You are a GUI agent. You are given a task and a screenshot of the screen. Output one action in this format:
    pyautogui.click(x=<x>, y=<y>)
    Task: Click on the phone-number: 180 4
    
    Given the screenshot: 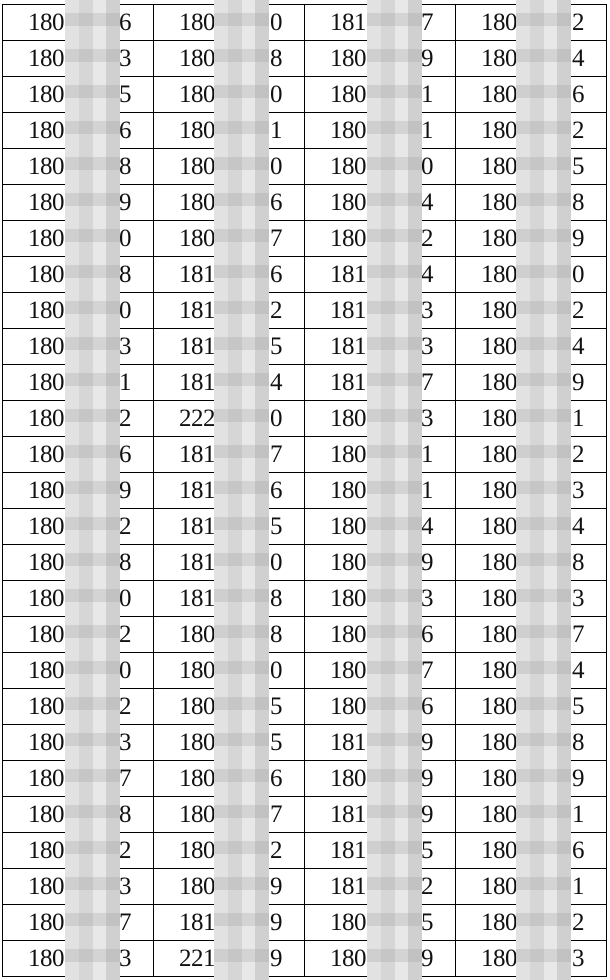 What is the action you would take?
    pyautogui.click(x=382, y=203)
    